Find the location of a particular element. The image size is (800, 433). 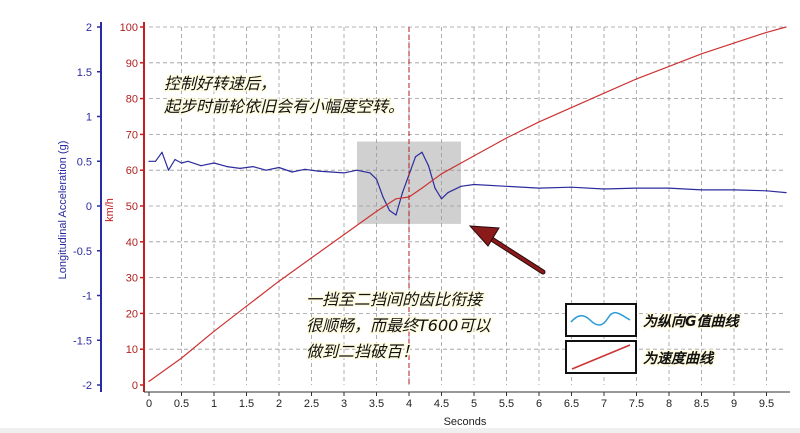

legend-speed-swatch is located at coordinates (601, 357).